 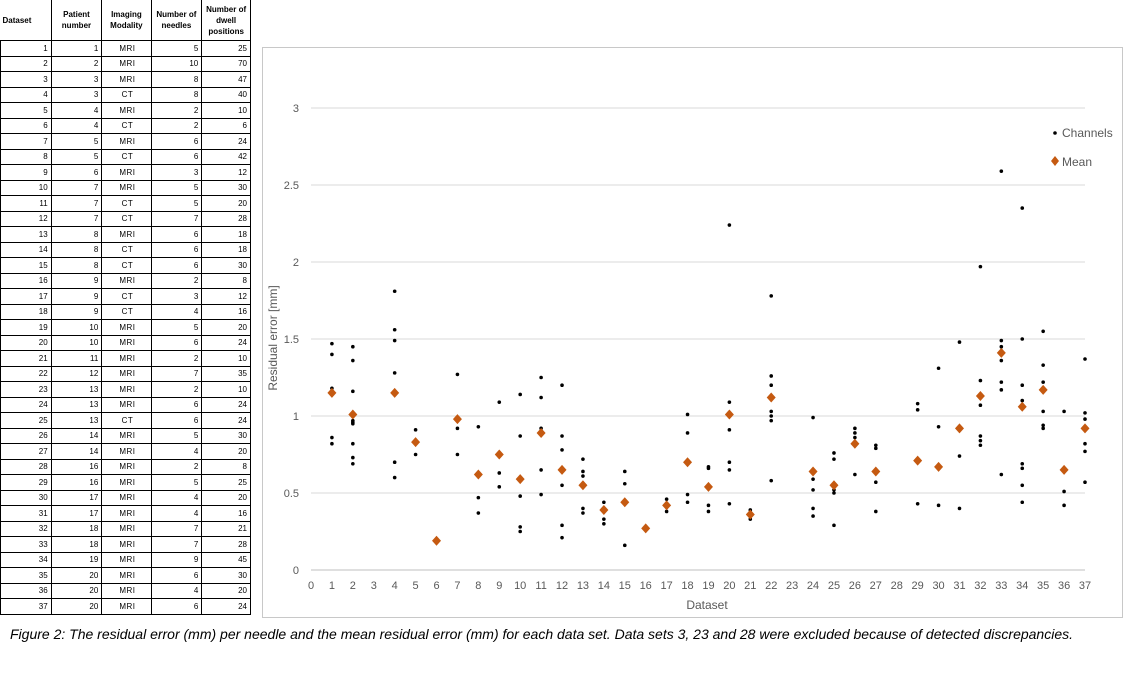 I want to click on cell-dataset: 21, so click(x=26, y=358).